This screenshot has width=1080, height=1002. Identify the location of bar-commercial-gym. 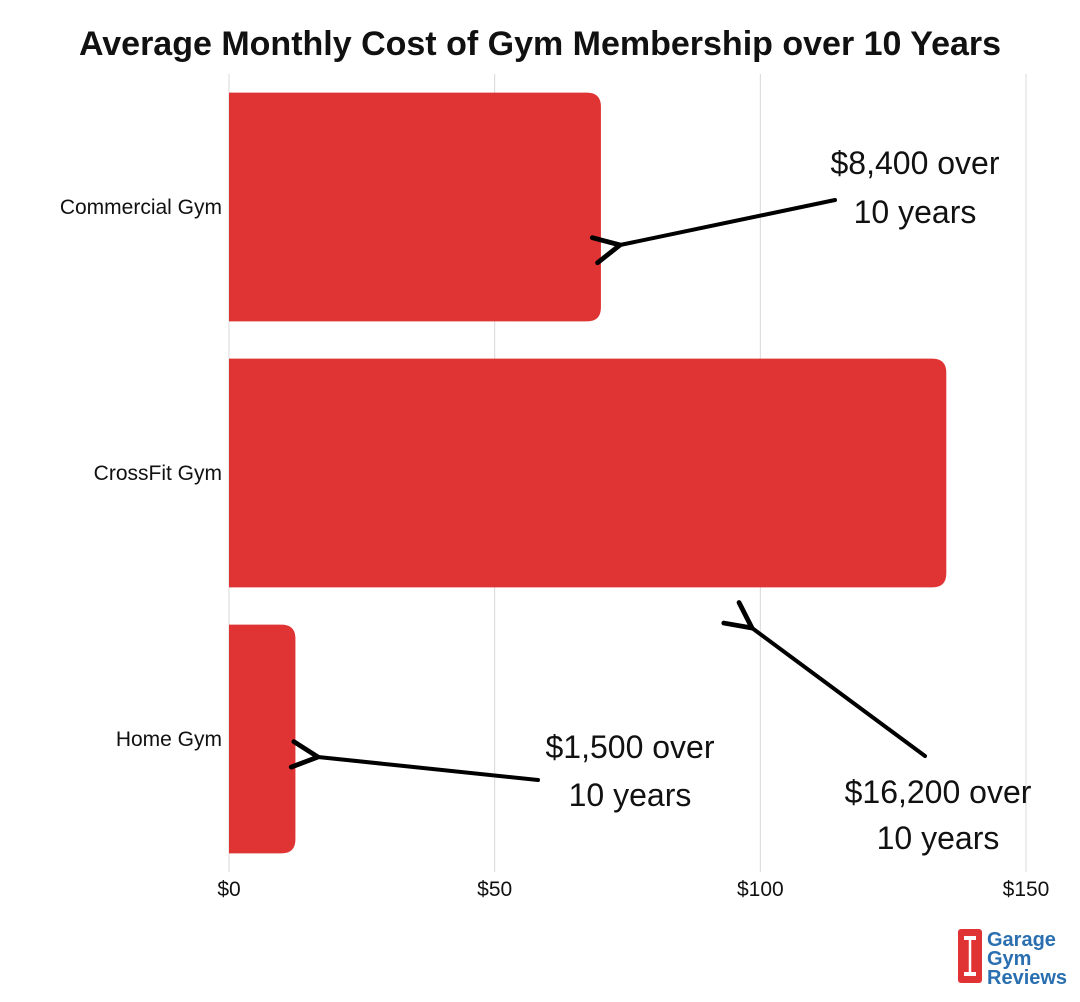
(415, 207).